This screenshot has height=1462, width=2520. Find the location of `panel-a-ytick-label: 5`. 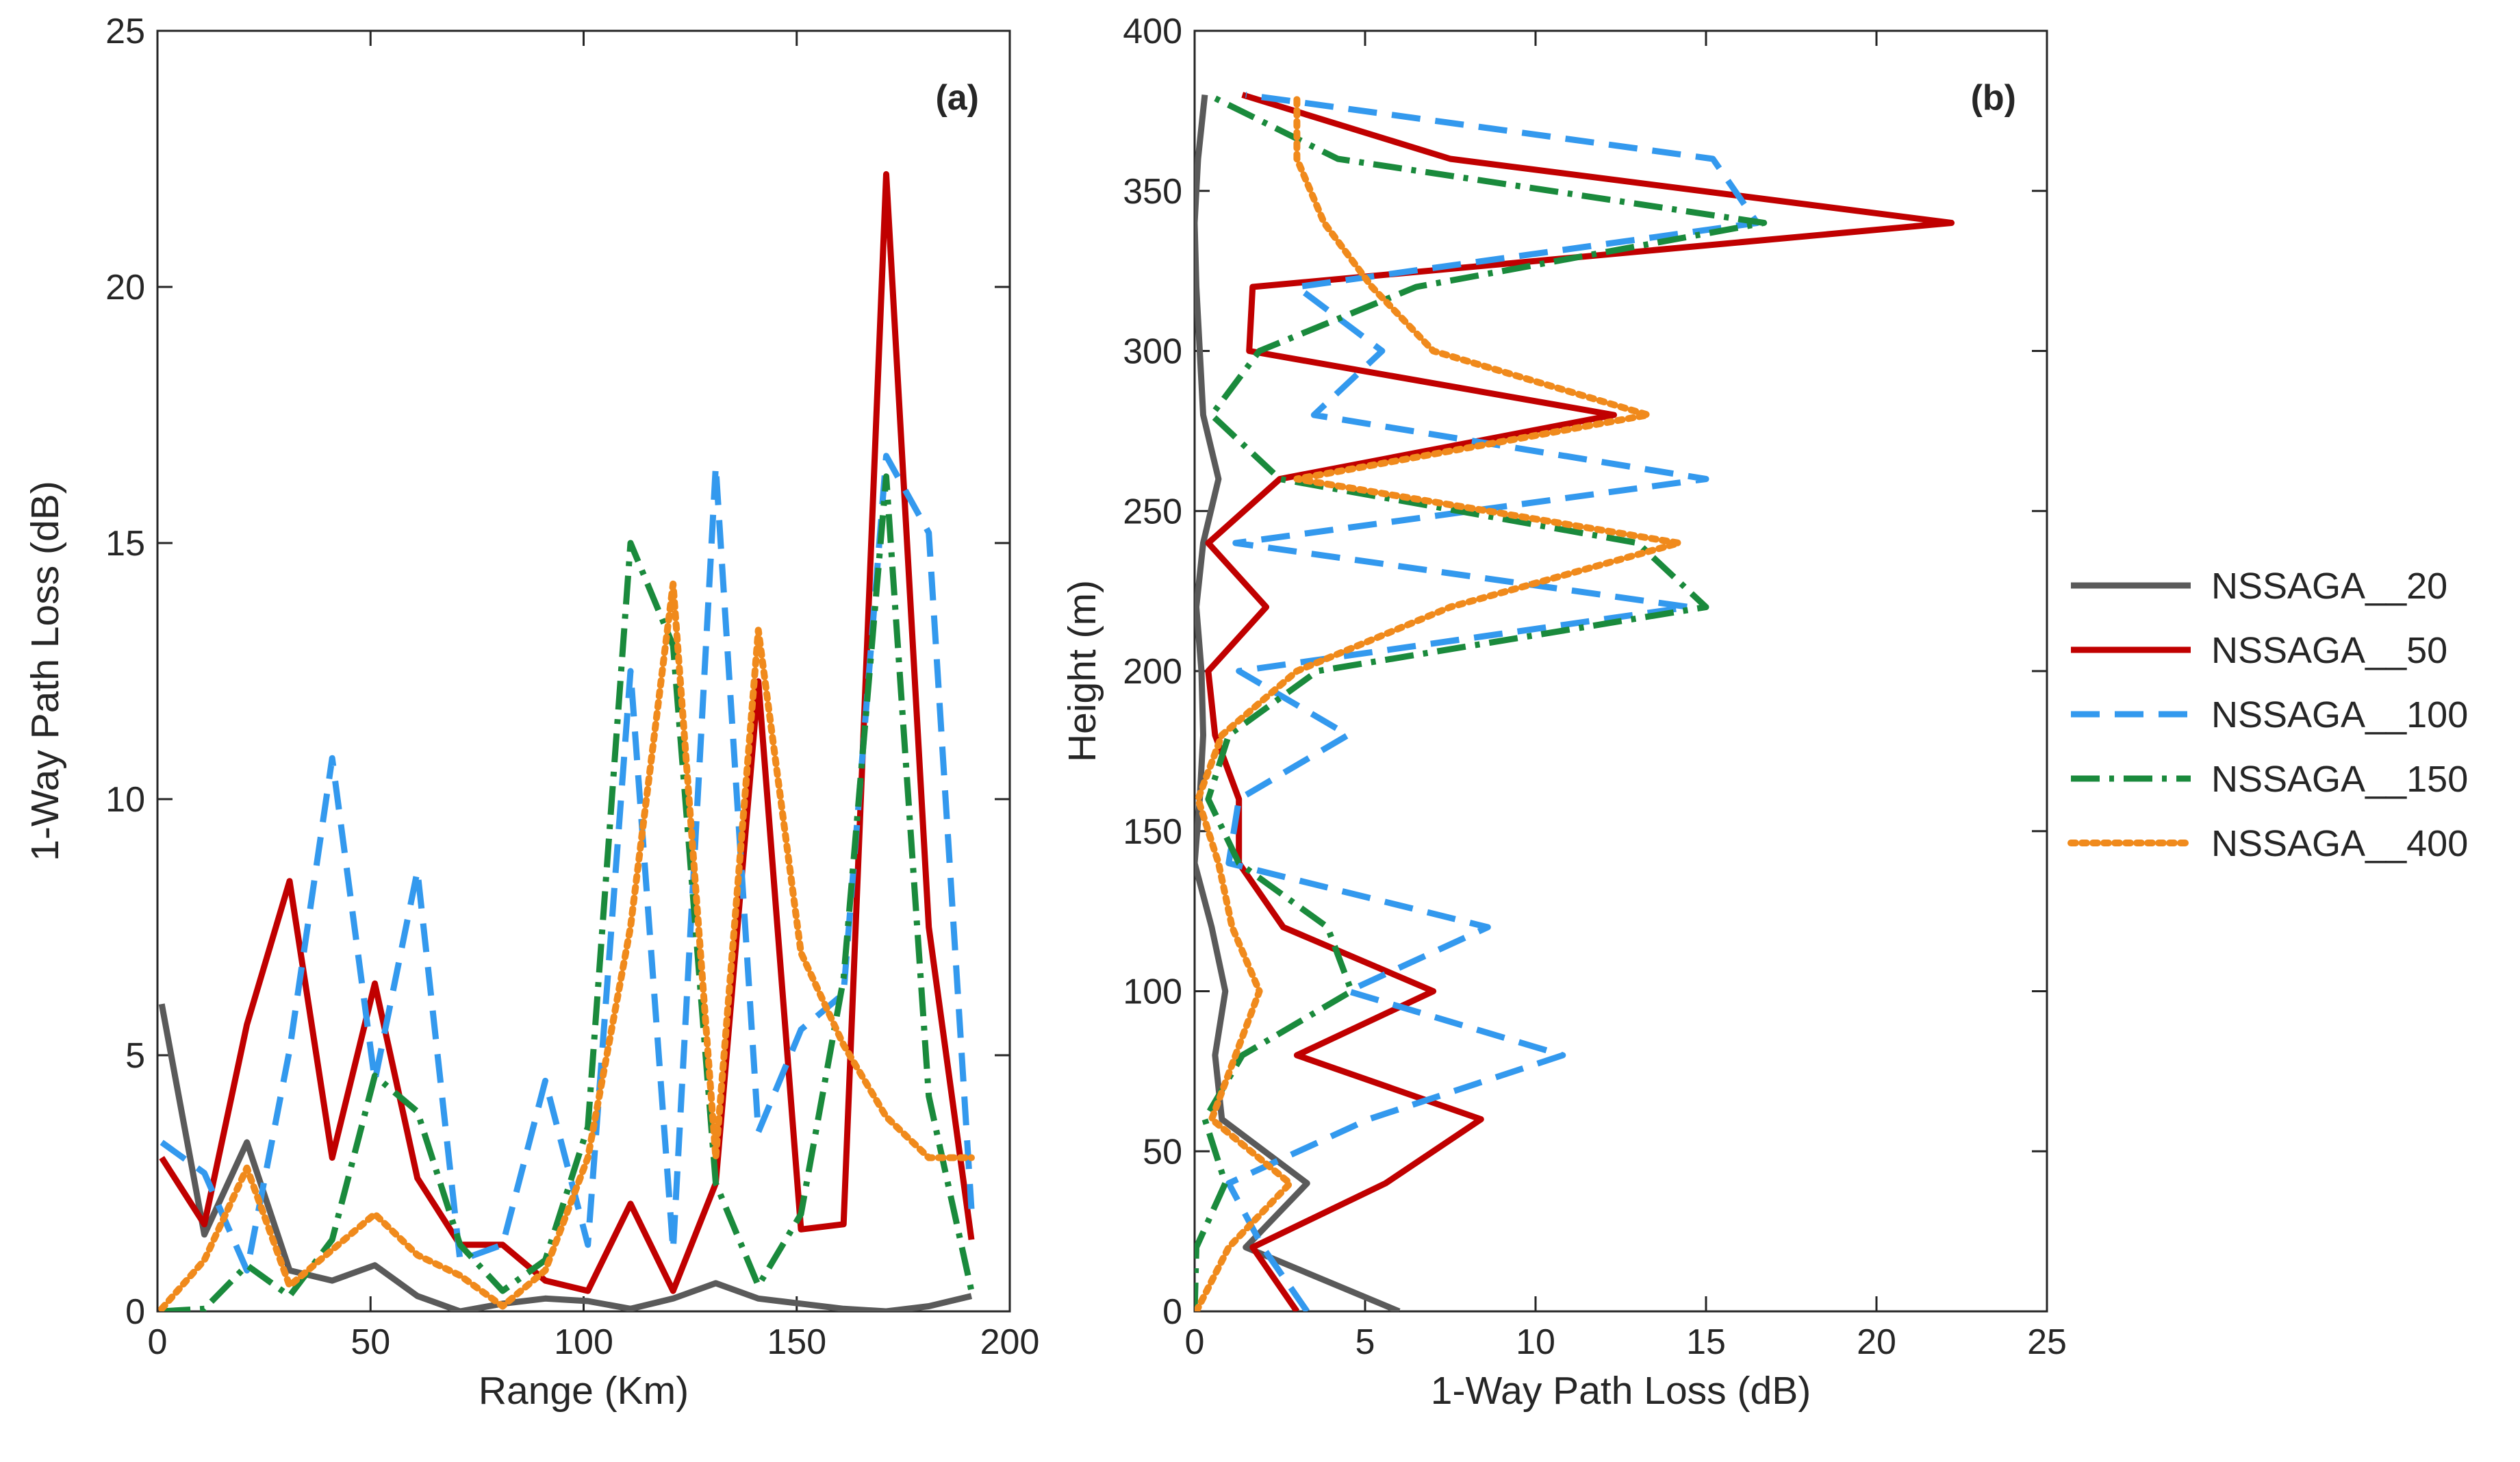

panel-a-ytick-label: 5 is located at coordinates (135, 1056).